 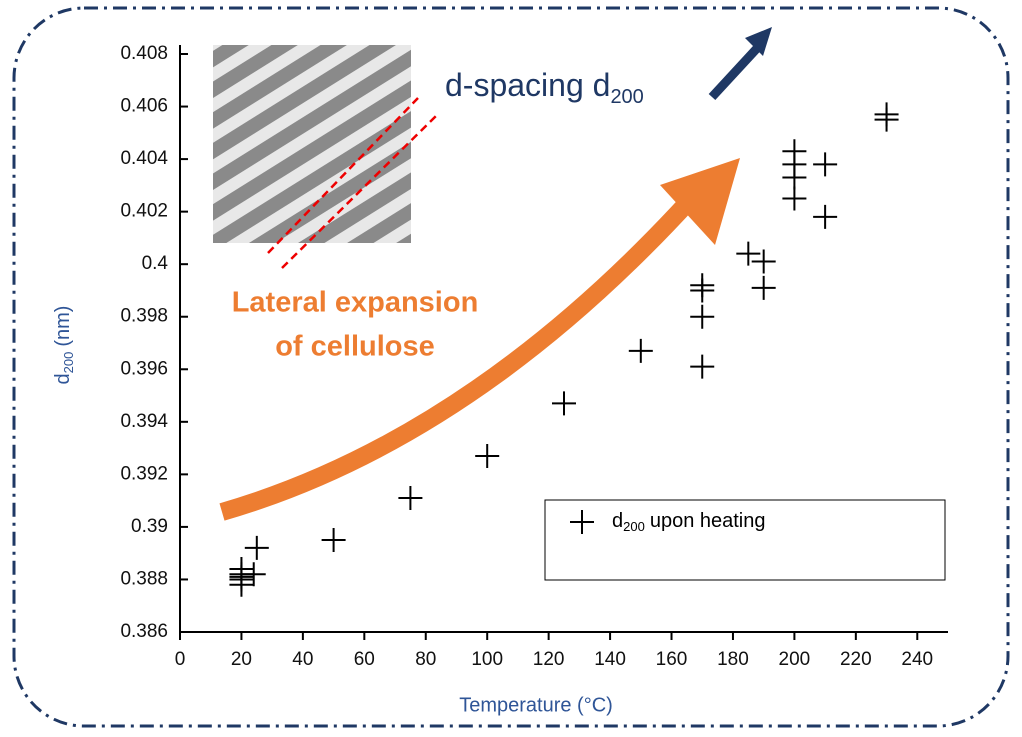 I want to click on annotation: of cellulose, so click(x=355, y=347).